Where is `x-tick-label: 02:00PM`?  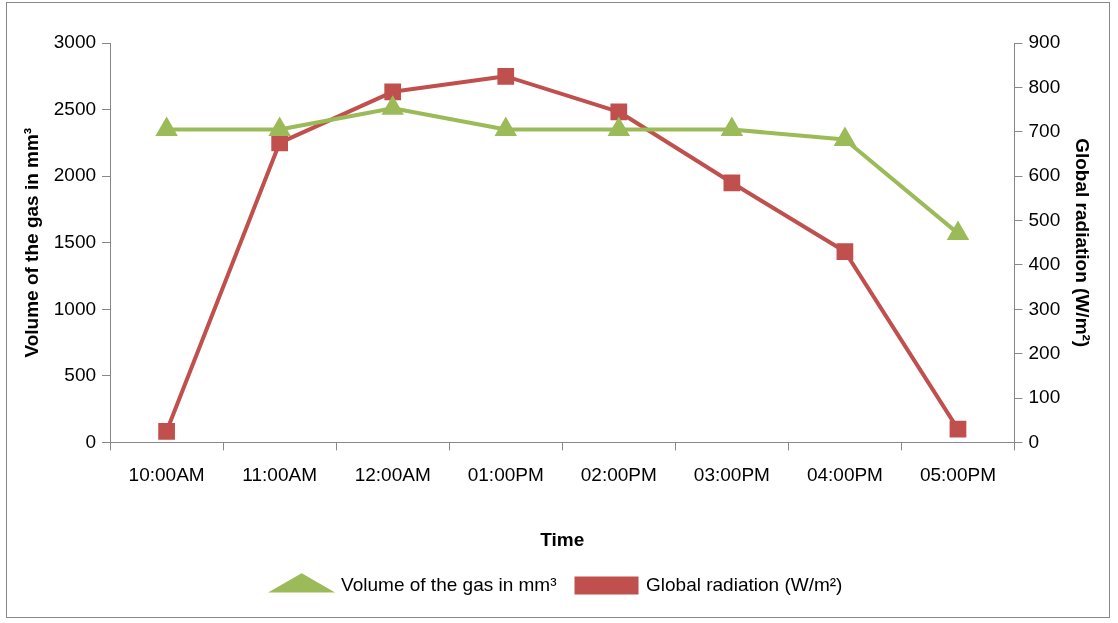
x-tick-label: 02:00PM is located at coordinates (618, 475).